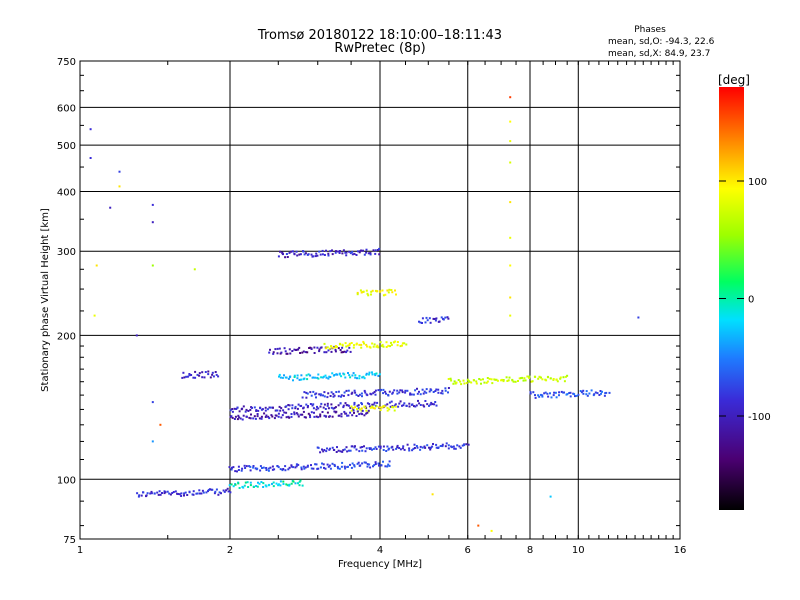  I want to click on y-tick-label: 750, so click(66, 62).